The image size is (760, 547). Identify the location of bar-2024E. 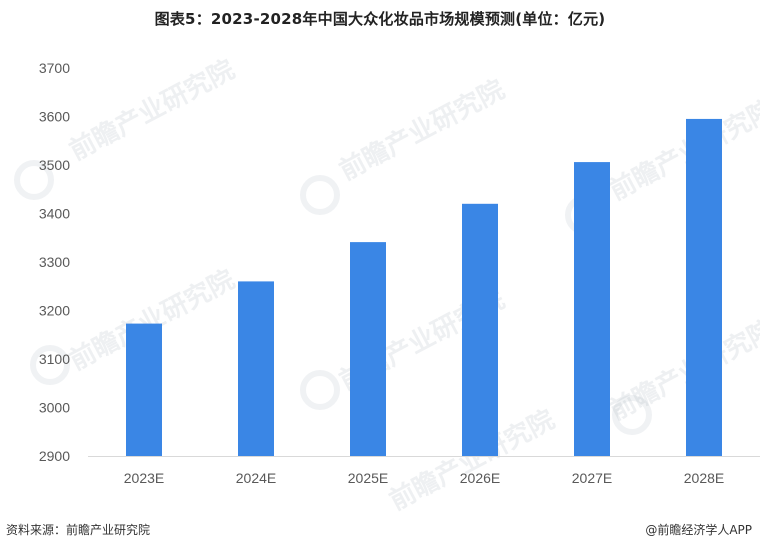
(256, 368).